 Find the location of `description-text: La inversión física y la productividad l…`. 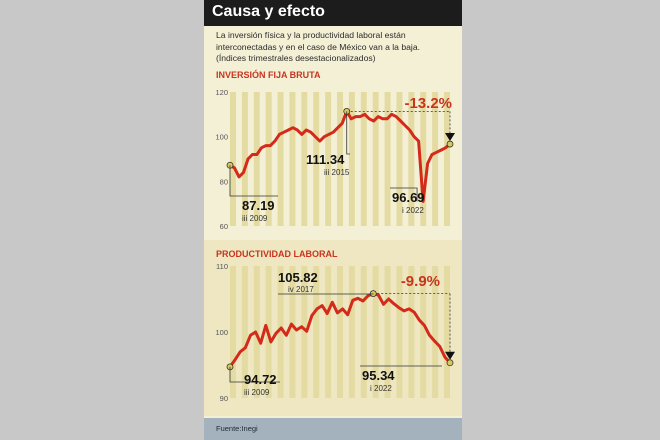

description-text: La inversión física y la productividad l… is located at coordinates (318, 41).